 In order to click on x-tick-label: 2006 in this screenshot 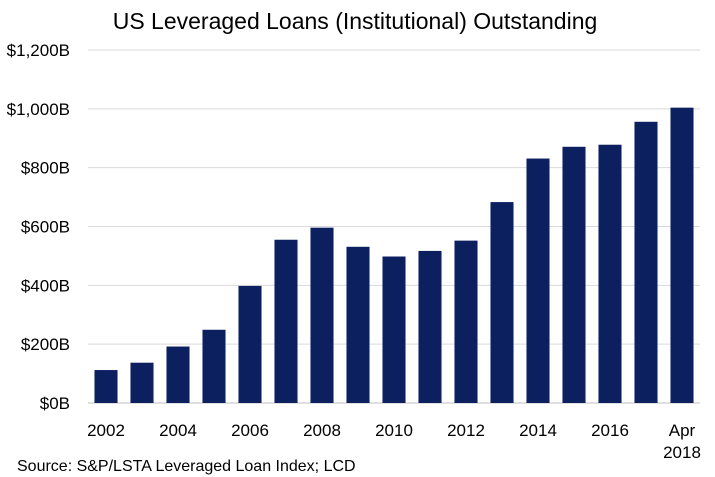, I will do `click(250, 430)`.